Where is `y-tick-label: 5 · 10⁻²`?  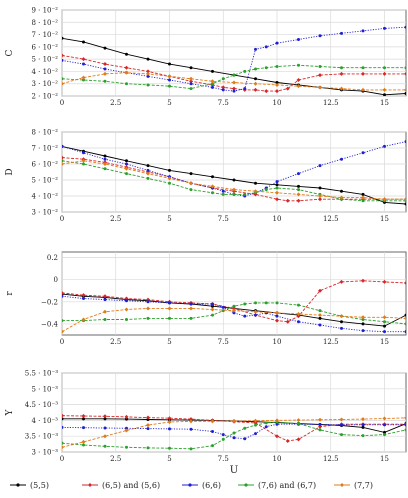
y-tick-label: 5 · 10⁻² is located at coordinates (44, 181).